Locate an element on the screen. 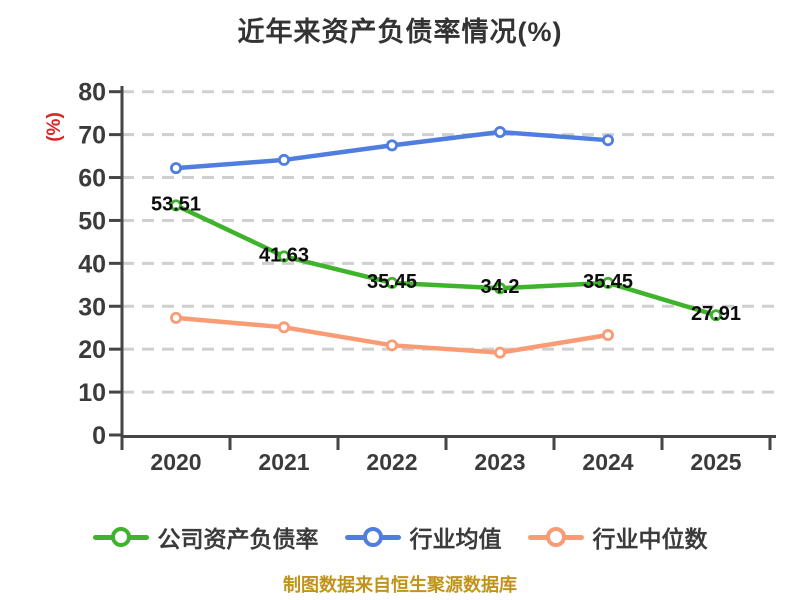 Image resolution: width=800 pixels, height=600 pixels. data-point-label: 53.51 is located at coordinates (176, 204).